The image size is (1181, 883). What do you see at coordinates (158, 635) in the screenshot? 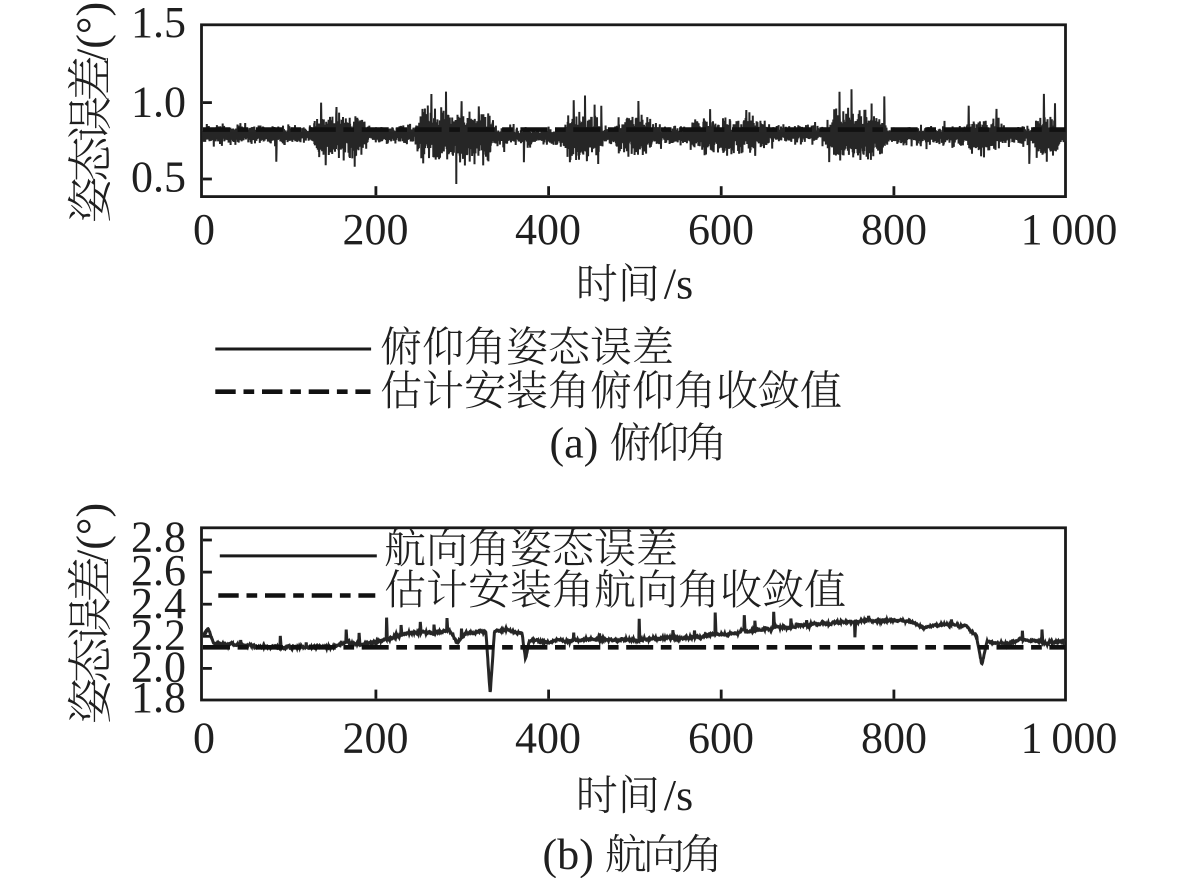
I see `svg-text: 2.2` at bounding box center [158, 635].